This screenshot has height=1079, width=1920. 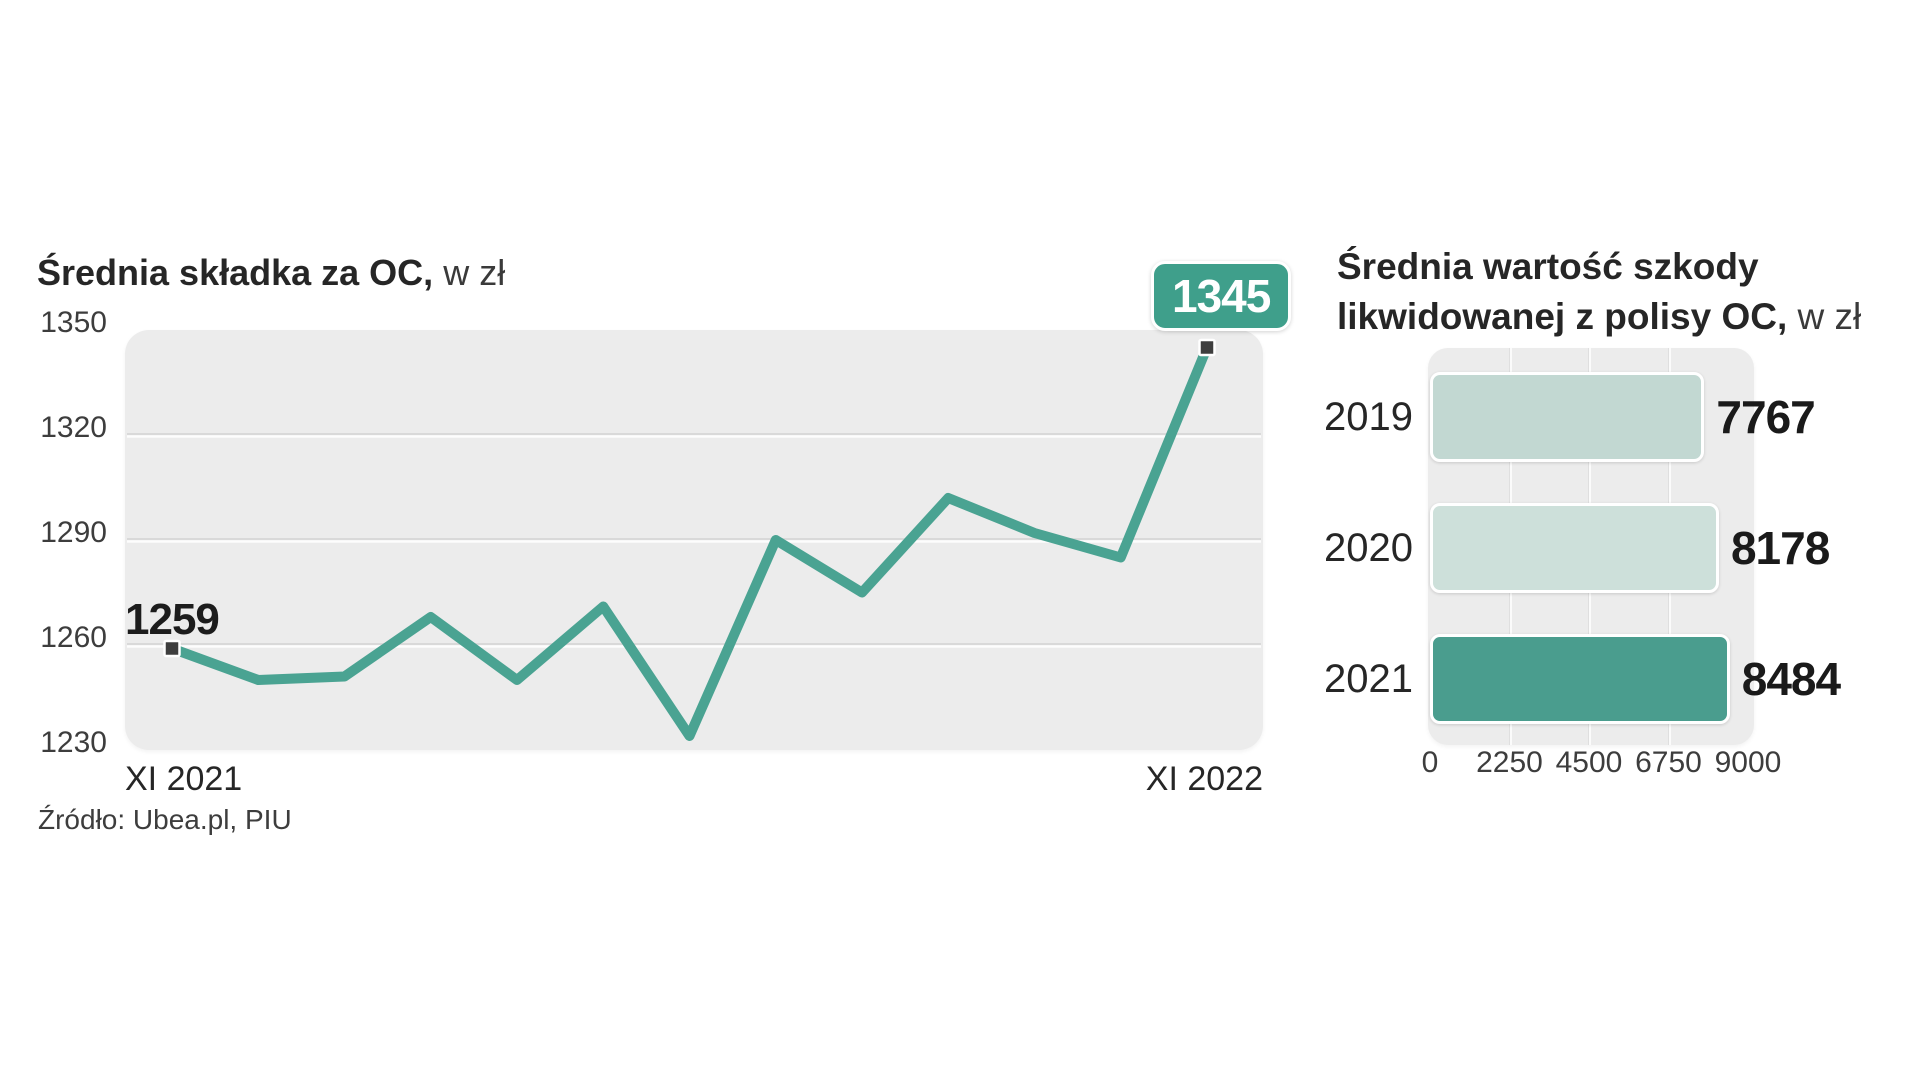 What do you see at coordinates (1574, 548) in the screenshot?
I see `bar-2020` at bounding box center [1574, 548].